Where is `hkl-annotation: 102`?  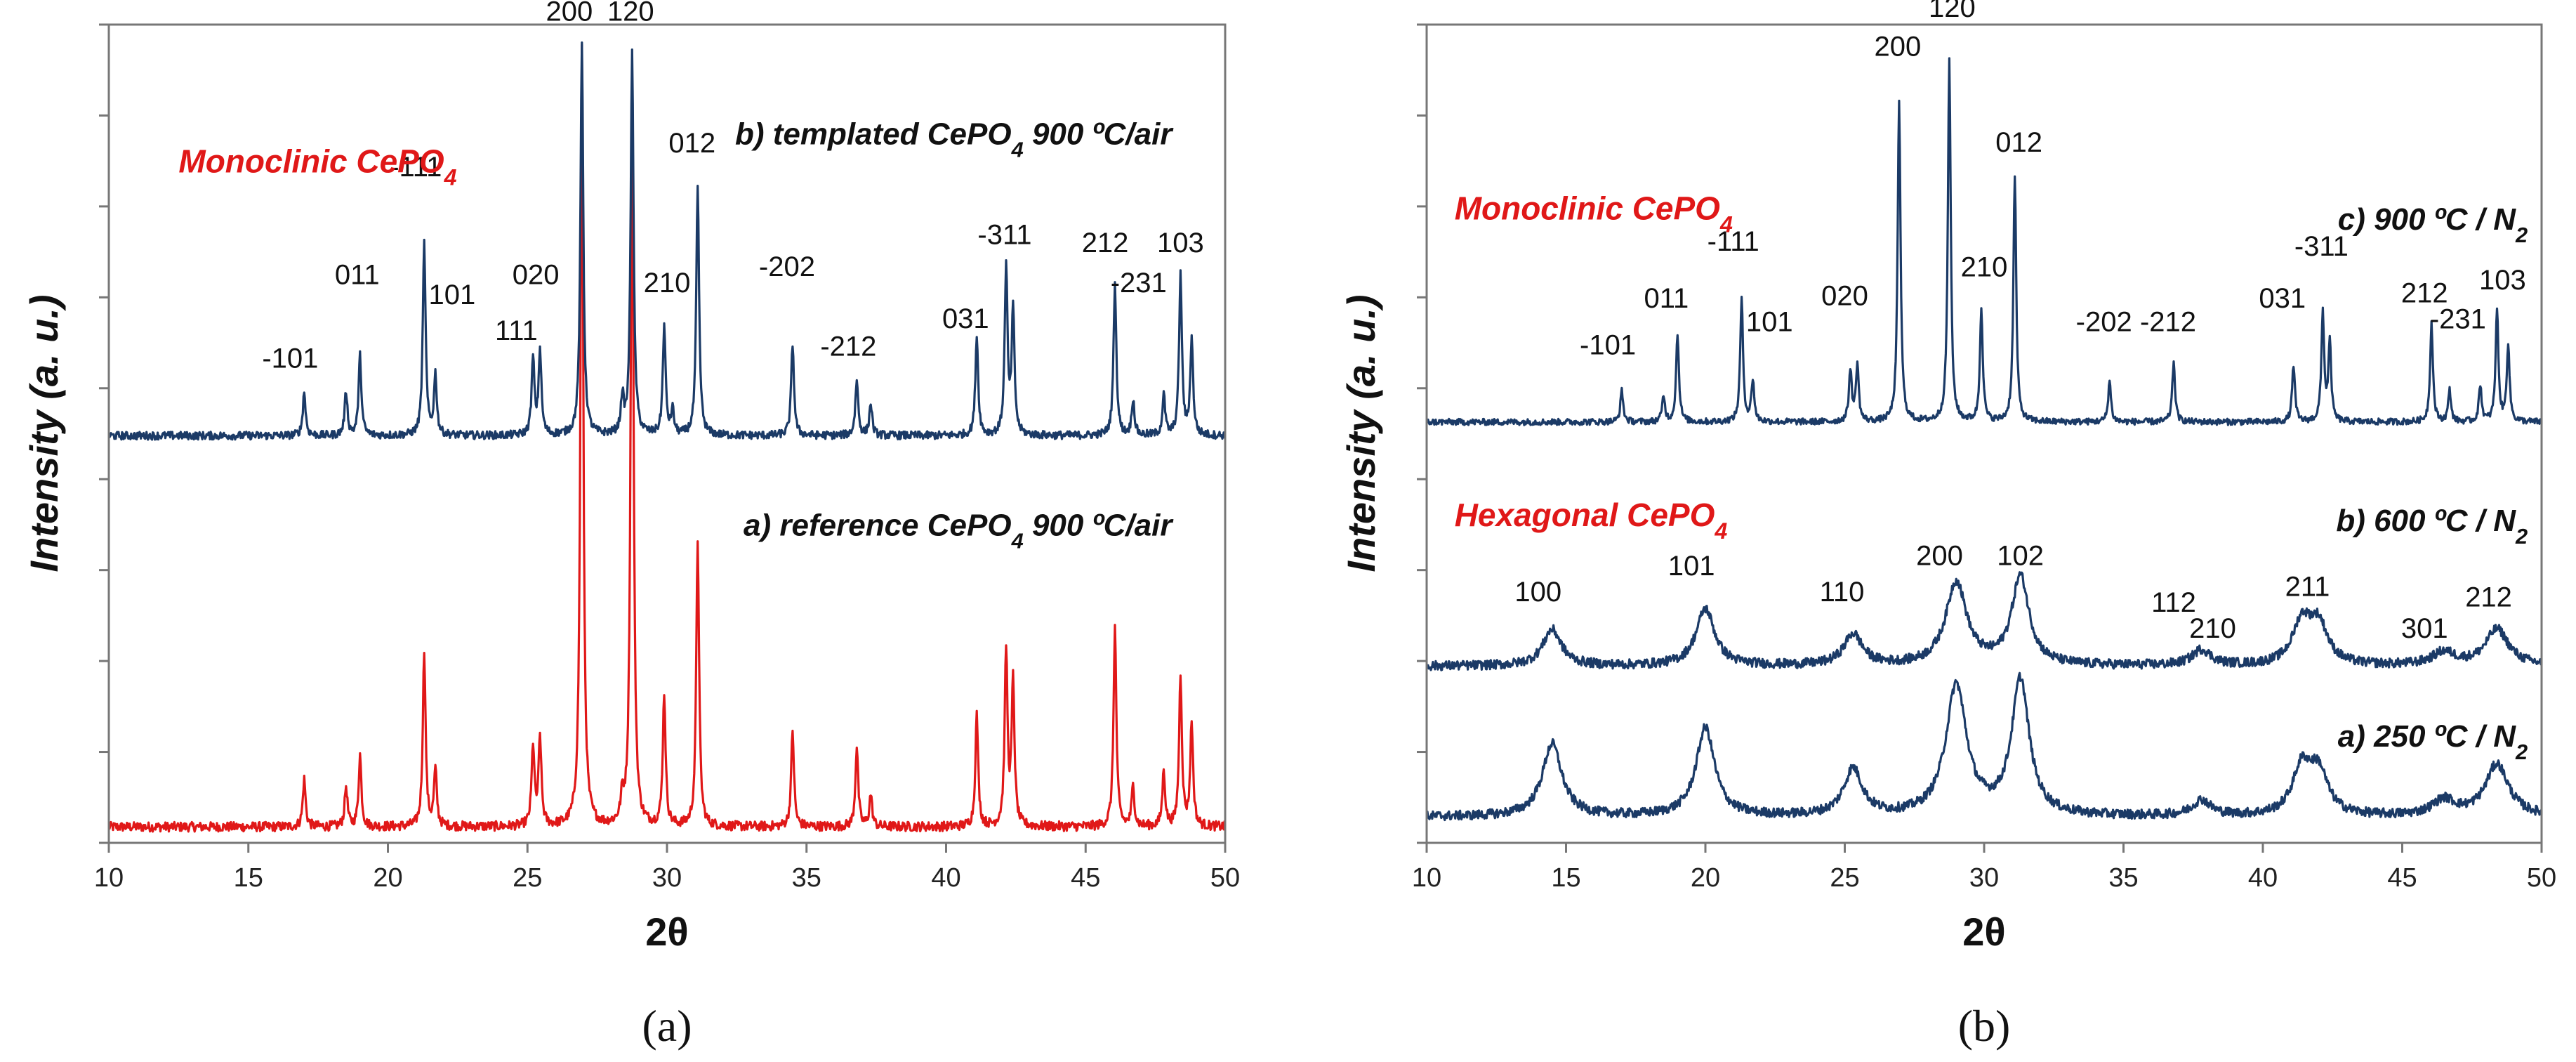 hkl-annotation: 102 is located at coordinates (2020, 555).